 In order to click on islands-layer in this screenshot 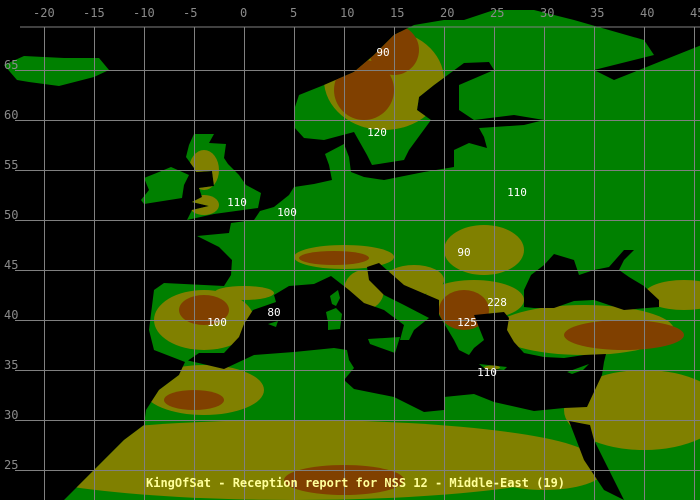, I will do `click(428, 332)`.